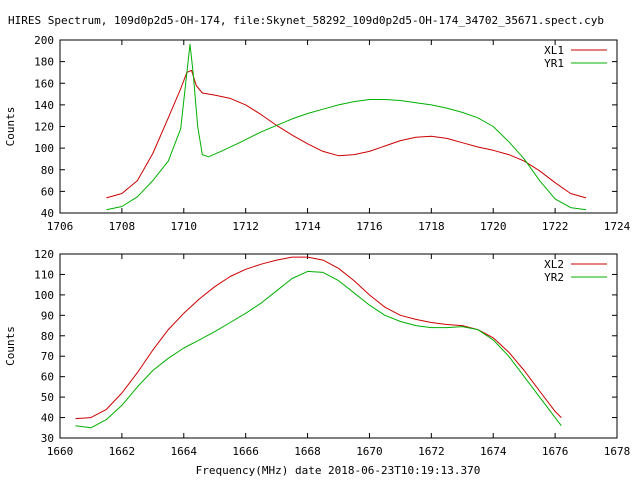 The width and height of the screenshot is (640, 480). I want to click on x-tick-label: 1668, so click(307, 451).